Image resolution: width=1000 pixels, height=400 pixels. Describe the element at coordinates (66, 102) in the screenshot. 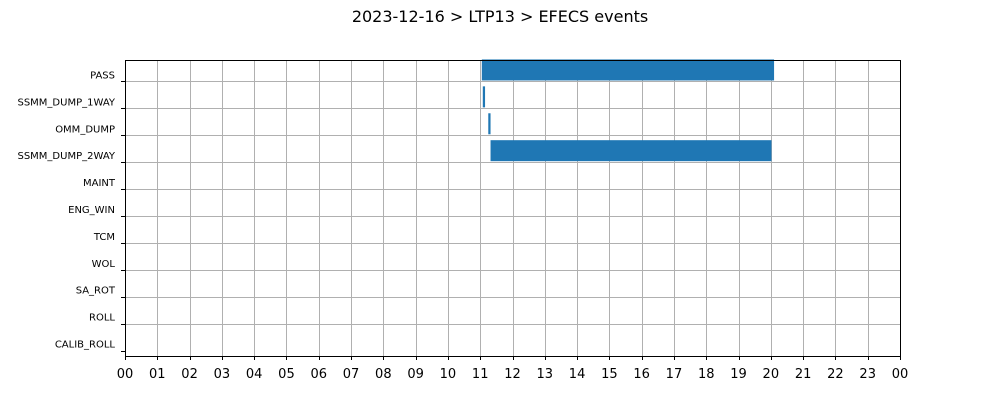

I see `y-tick-label: SSMM_DUMP_1WAY` at that location.